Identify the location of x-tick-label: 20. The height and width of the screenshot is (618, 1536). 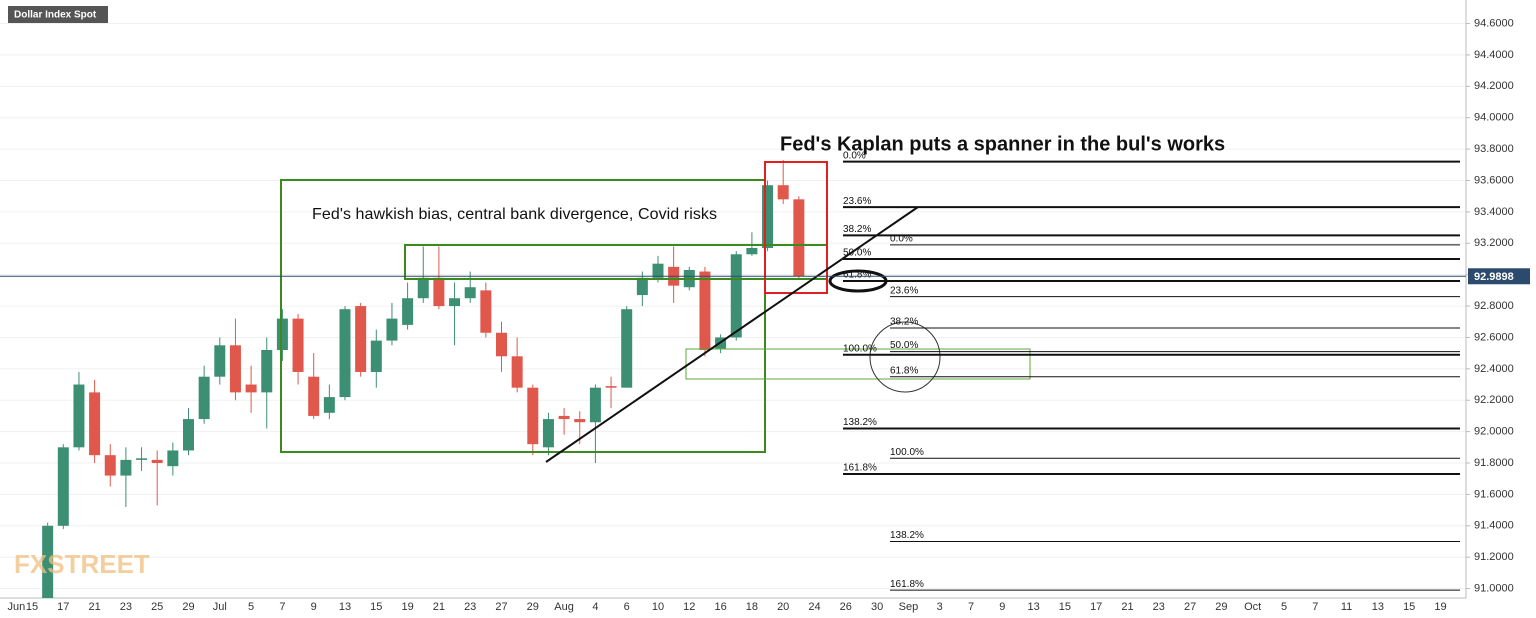
(783, 607).